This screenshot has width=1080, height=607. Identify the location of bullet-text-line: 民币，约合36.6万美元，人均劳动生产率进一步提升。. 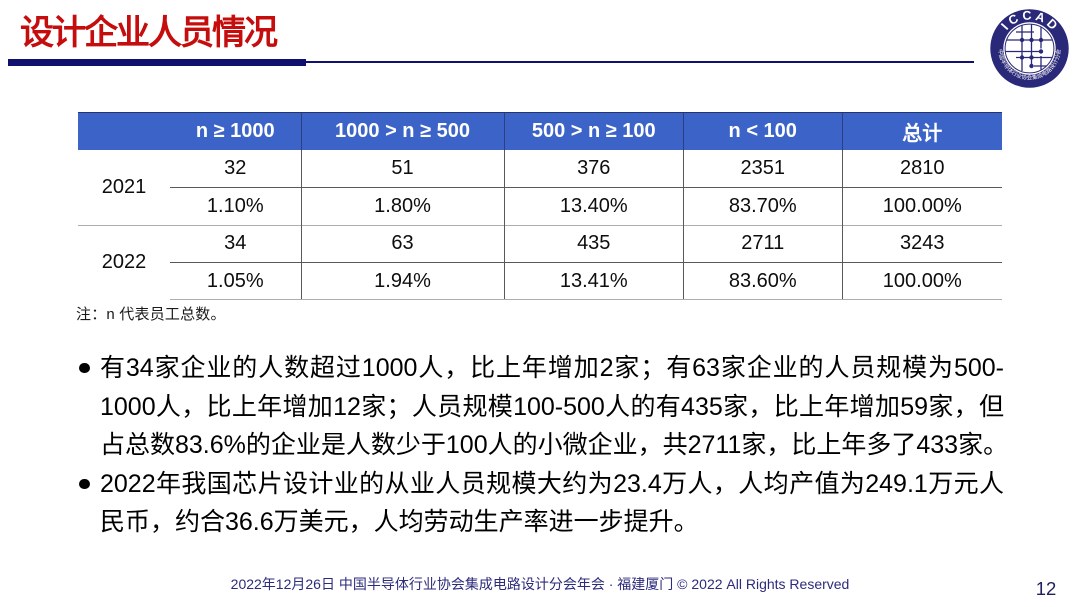
(399, 522).